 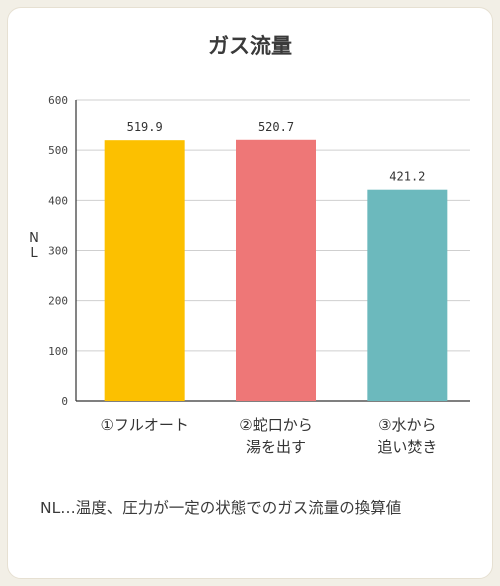 I want to click on y-tick-label: 400, so click(x=58, y=200).